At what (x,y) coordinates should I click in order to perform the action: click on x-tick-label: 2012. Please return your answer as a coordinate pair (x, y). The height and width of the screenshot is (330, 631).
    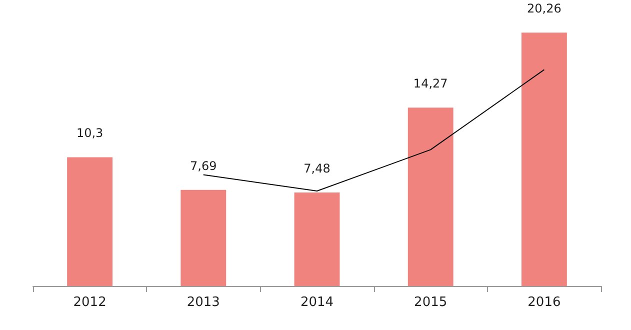
    Looking at the image, I should click on (89, 302).